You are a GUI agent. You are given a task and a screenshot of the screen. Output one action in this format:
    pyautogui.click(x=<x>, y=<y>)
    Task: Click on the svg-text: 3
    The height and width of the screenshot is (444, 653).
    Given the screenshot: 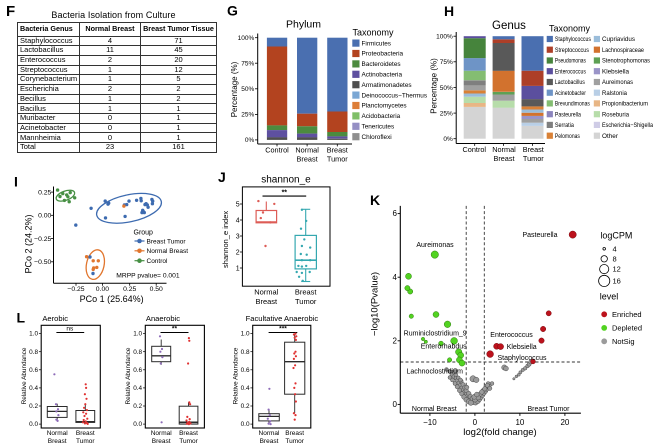 What is the action you would take?
    pyautogui.click(x=238, y=236)
    